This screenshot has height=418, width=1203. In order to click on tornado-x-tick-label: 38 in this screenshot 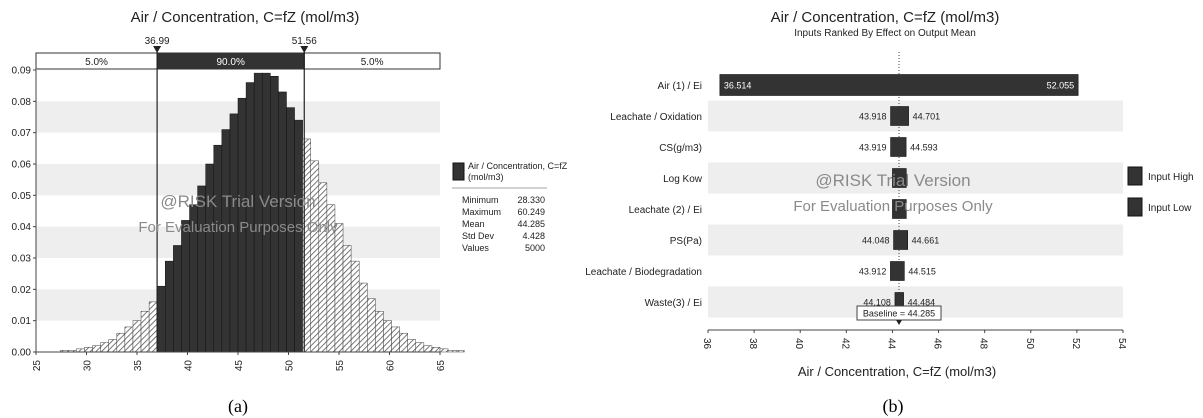, I will do `click(752, 344)`.